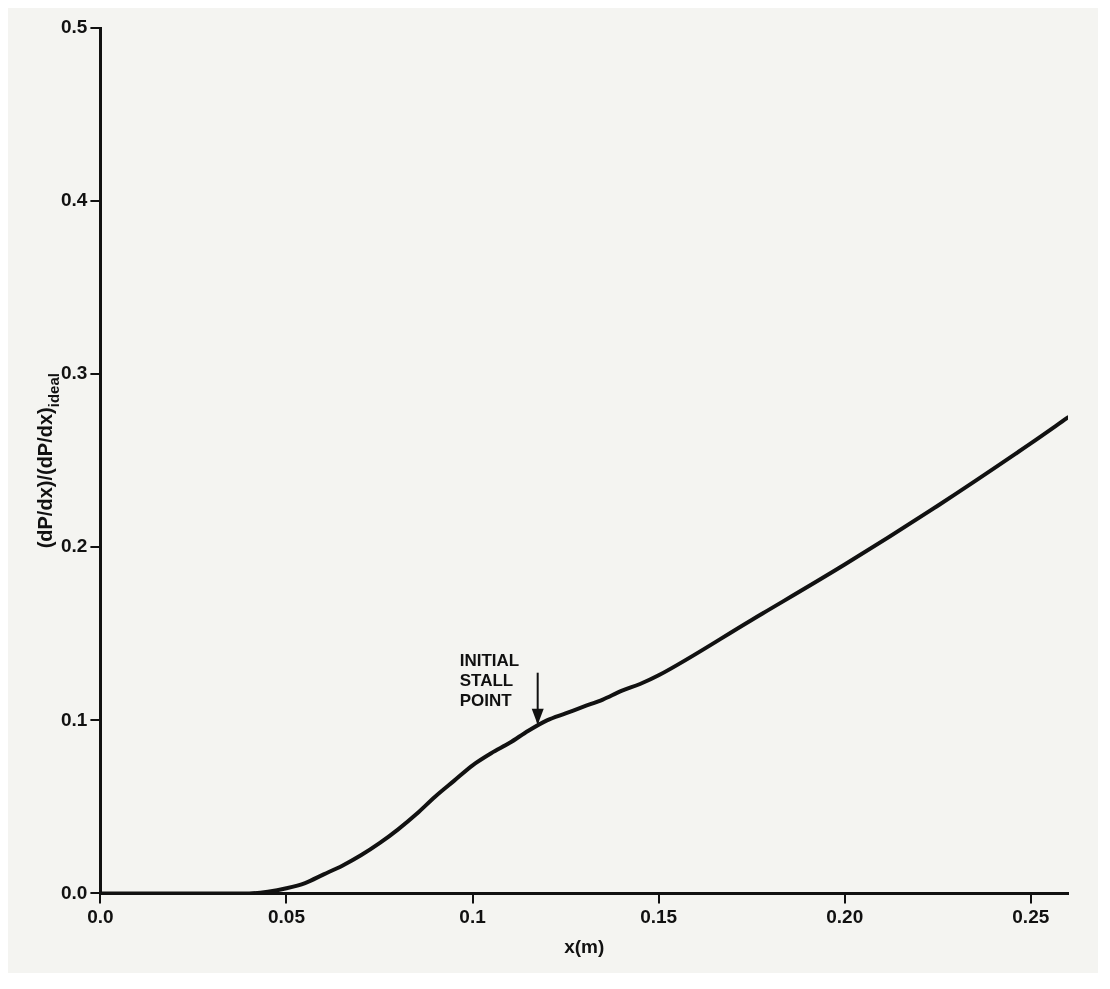  What do you see at coordinates (1031, 917) in the screenshot?
I see `x-tick-label: 0.25` at bounding box center [1031, 917].